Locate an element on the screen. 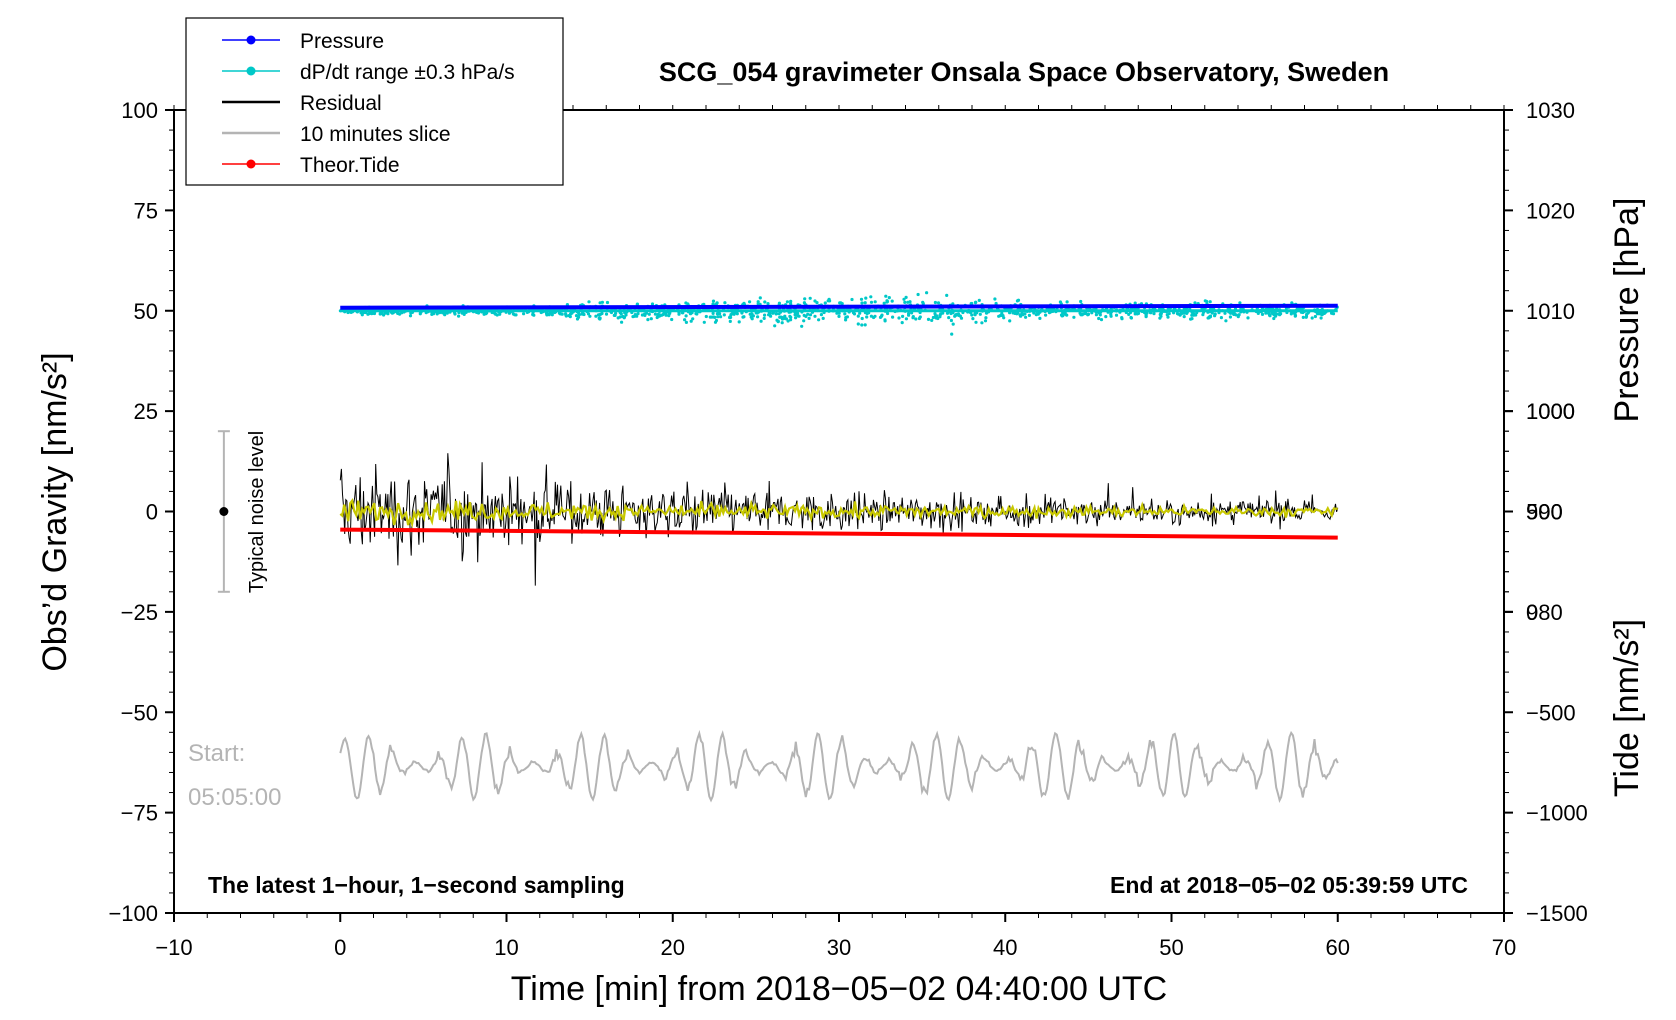 This screenshot has height=1020, width=1676. y-left-tick-label: 100 is located at coordinates (139, 110).